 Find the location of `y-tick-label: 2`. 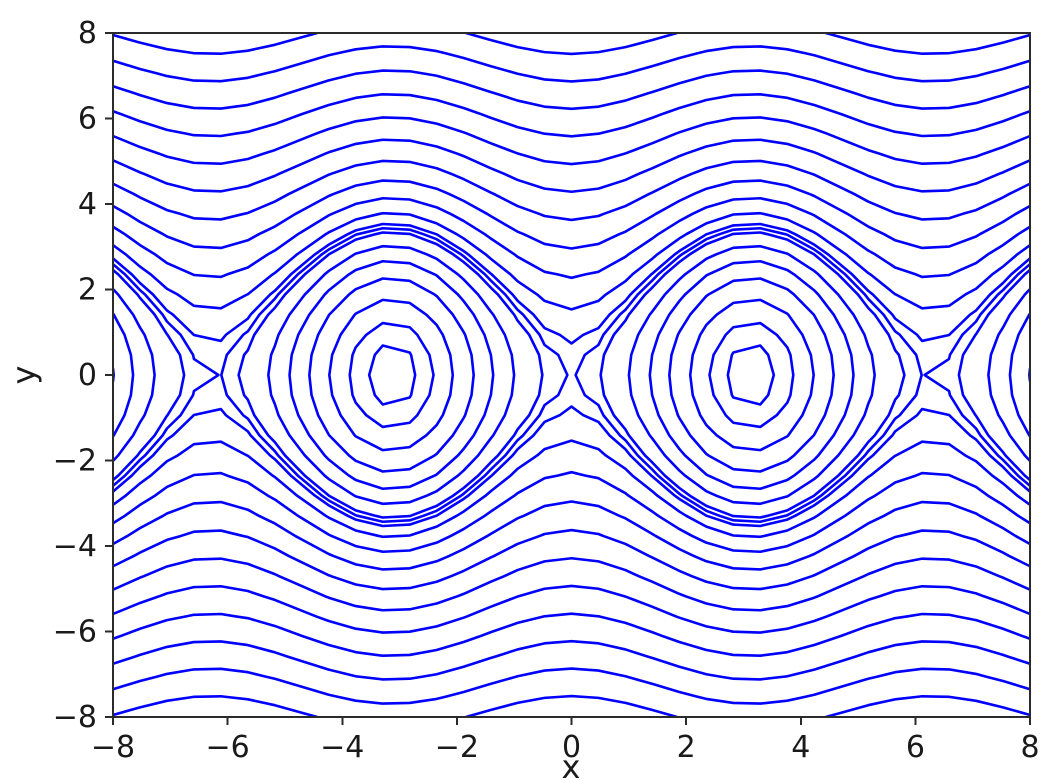

y-tick-label: 2 is located at coordinates (87, 290).